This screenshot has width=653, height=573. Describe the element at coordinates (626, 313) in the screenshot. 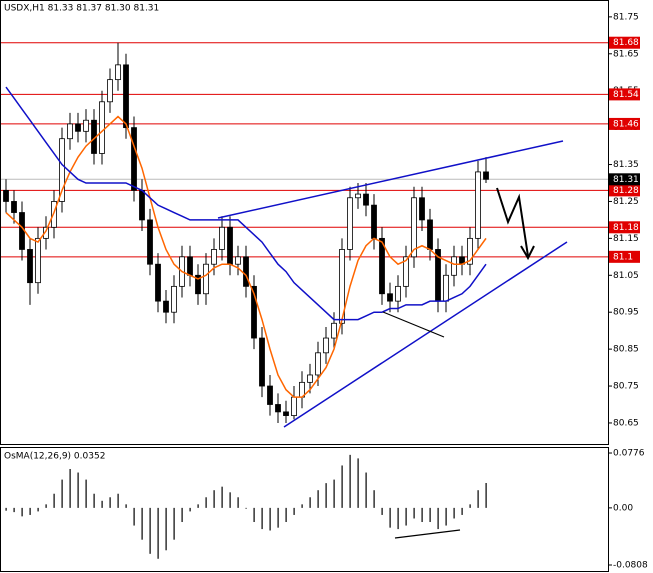

I see `y-tick-label: 80.95` at that location.